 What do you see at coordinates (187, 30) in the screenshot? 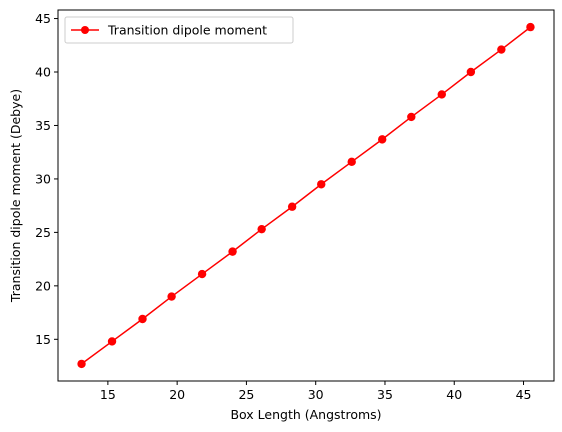
I see `legend-label: Transition dipole moment` at bounding box center [187, 30].